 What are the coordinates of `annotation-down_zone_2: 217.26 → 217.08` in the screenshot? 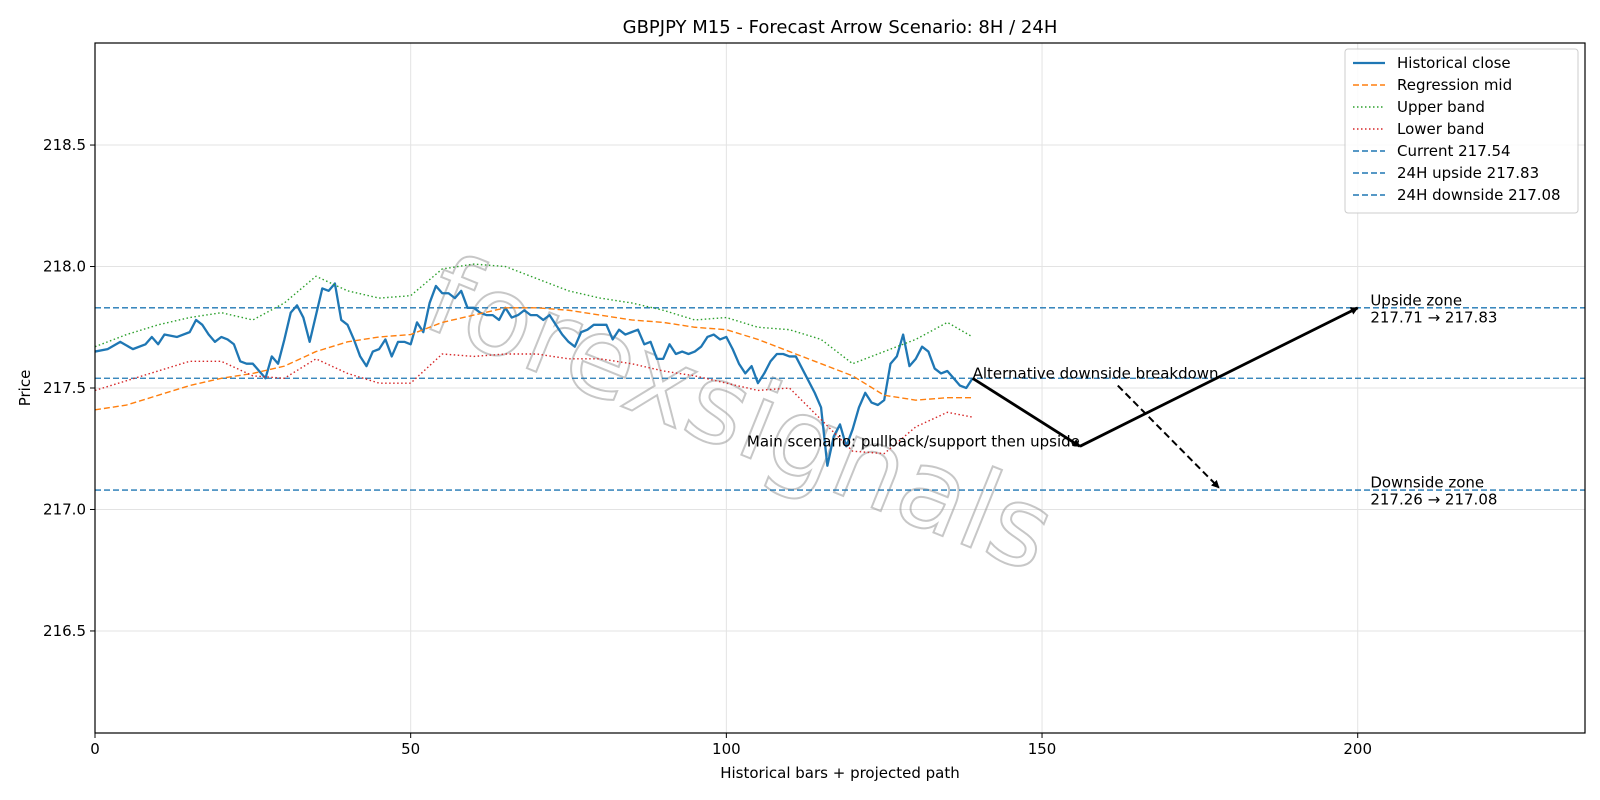 It's located at (1433, 500).